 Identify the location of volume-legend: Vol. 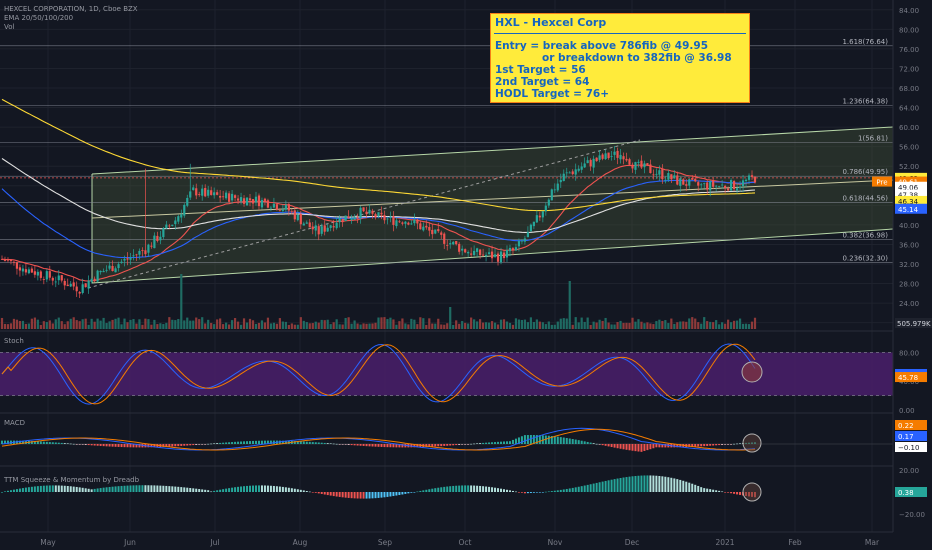
(9, 27).